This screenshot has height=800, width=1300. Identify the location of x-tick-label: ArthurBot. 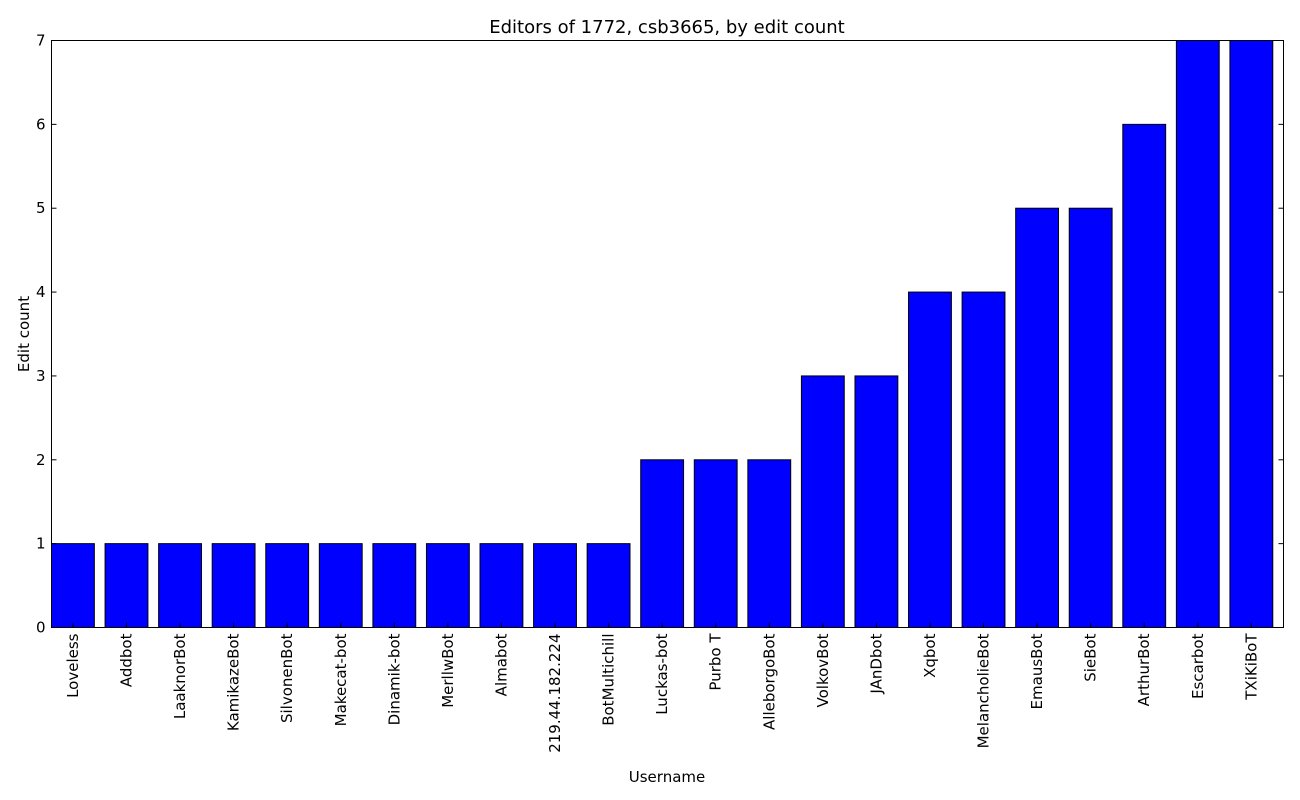
(1144, 669).